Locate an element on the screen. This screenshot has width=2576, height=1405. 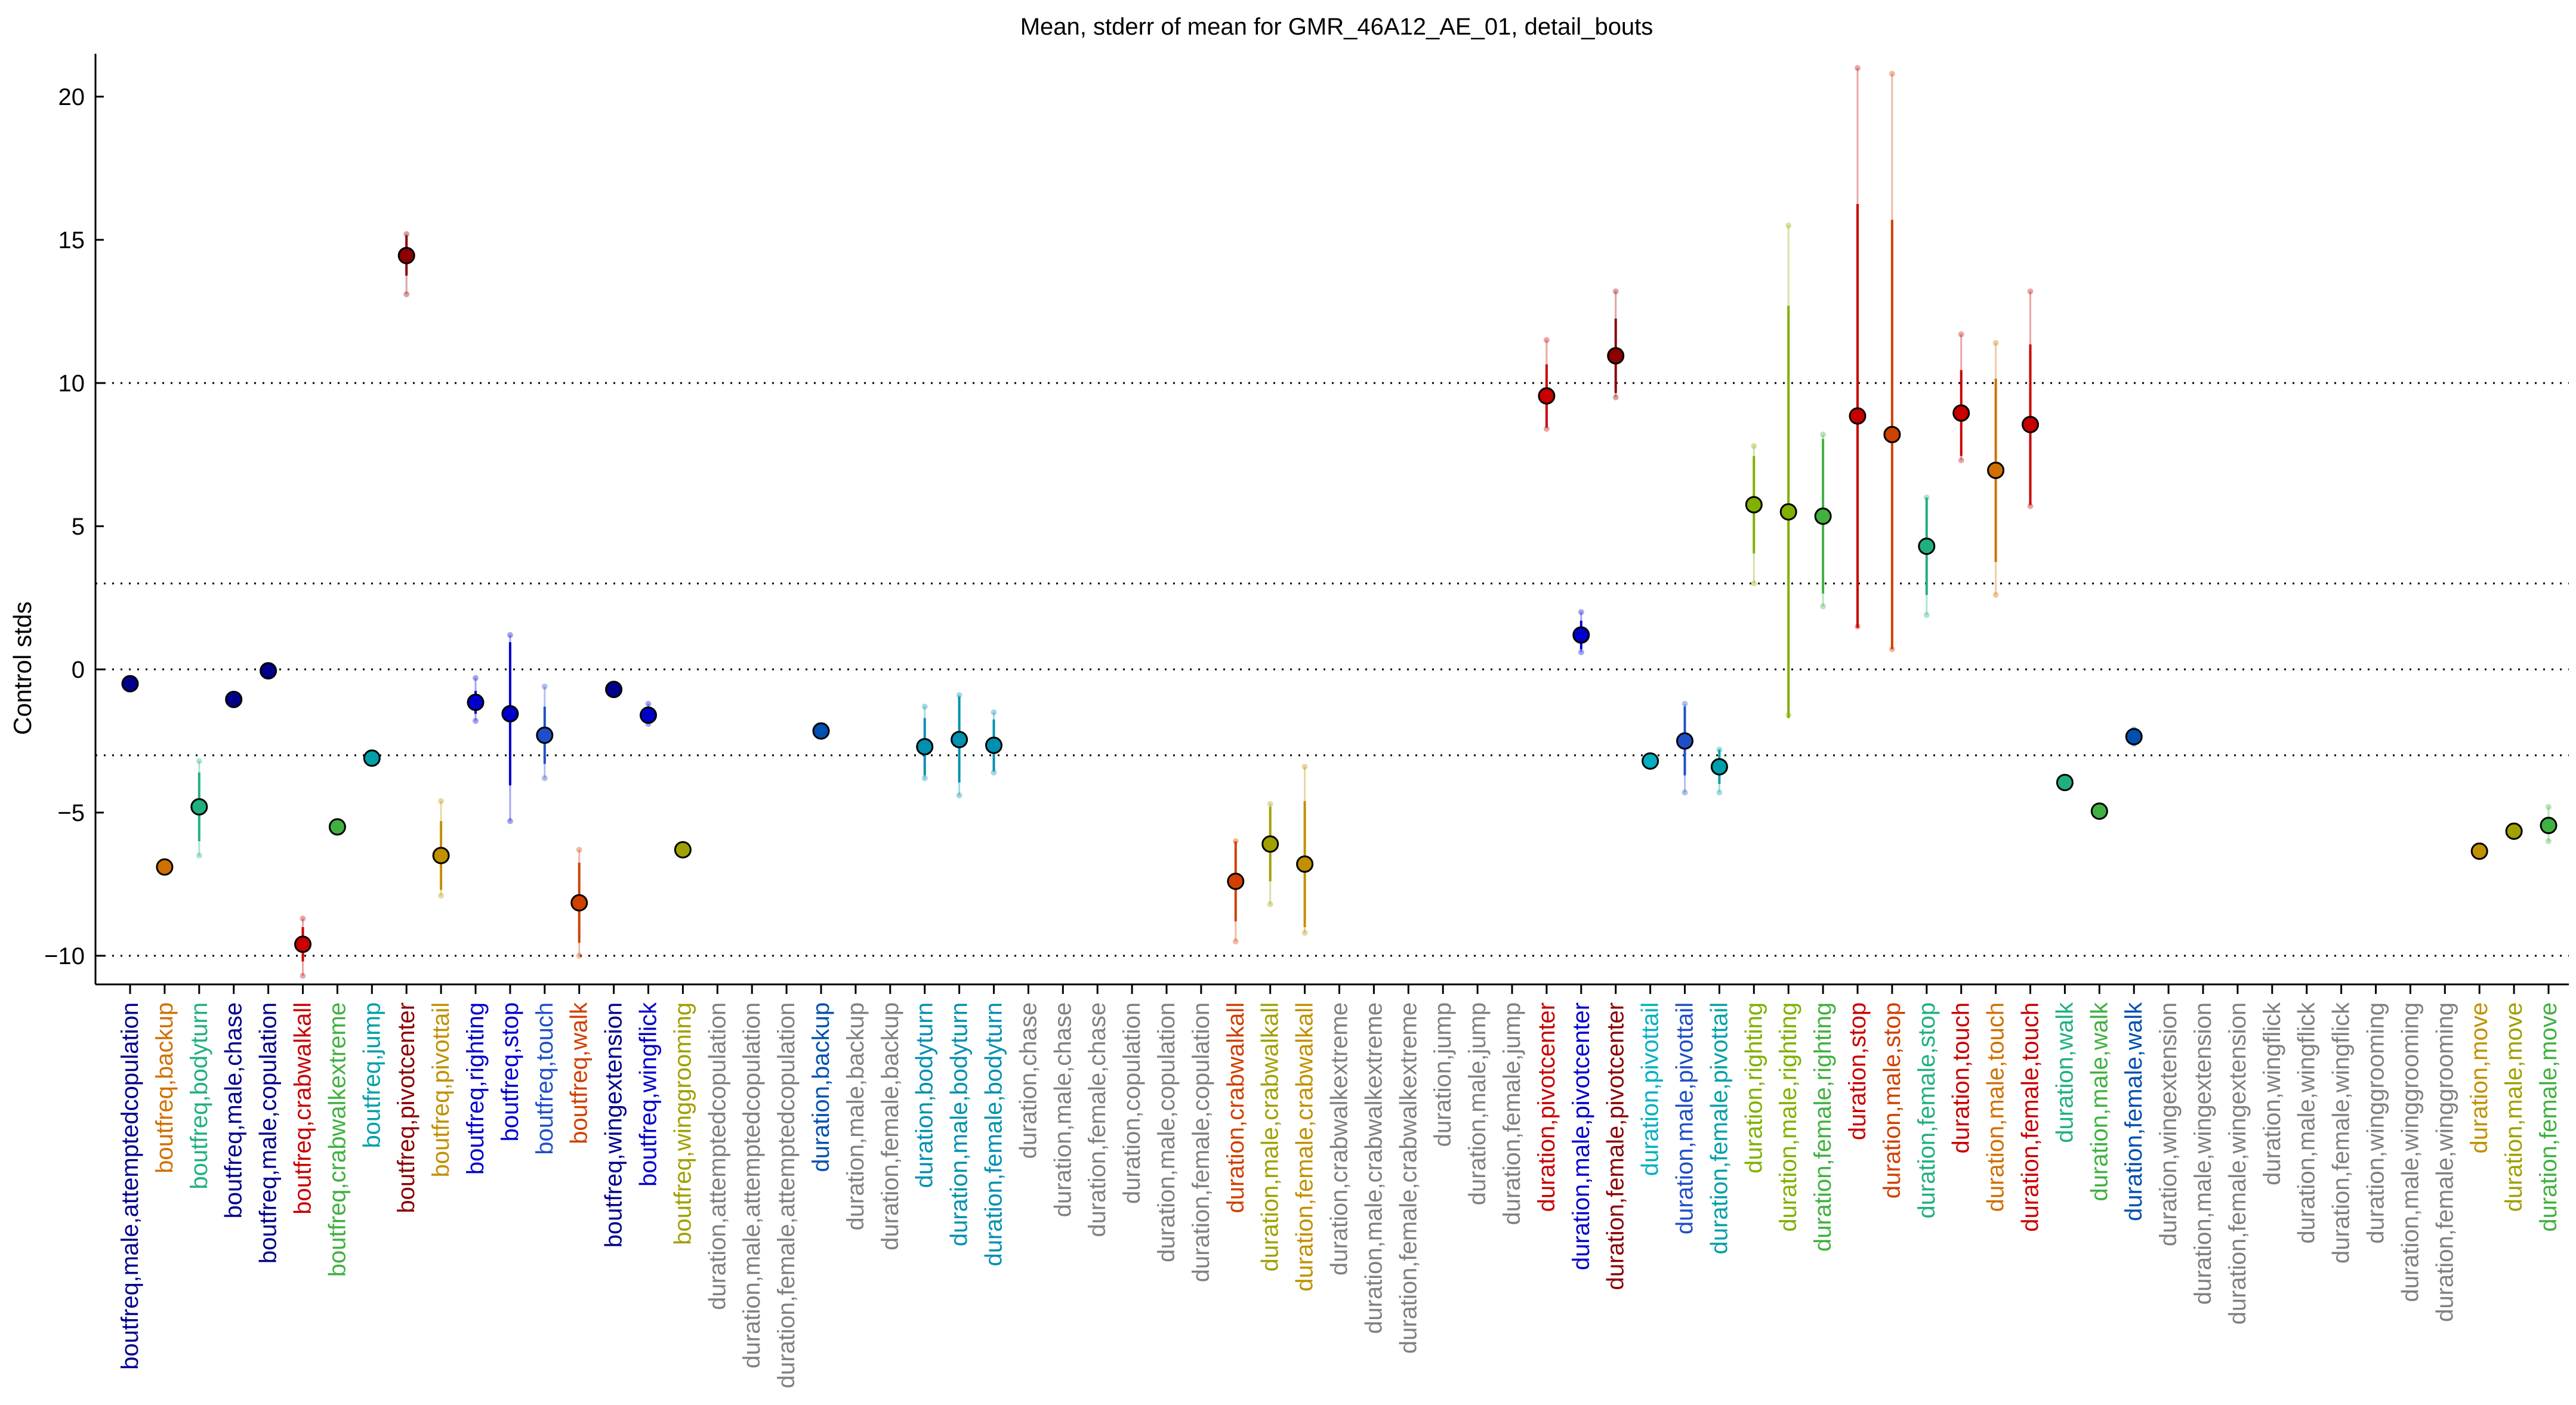
x-tick-label: duration,male,pivottail is located at coordinates (1685, 1118).